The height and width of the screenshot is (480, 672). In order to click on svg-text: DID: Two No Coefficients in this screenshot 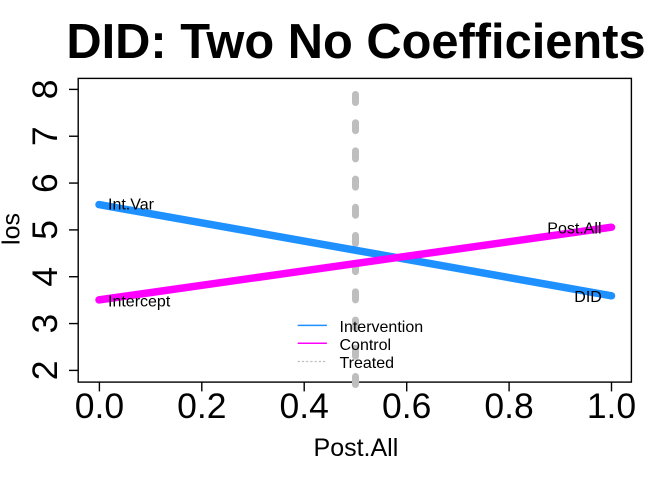, I will do `click(355, 42)`.